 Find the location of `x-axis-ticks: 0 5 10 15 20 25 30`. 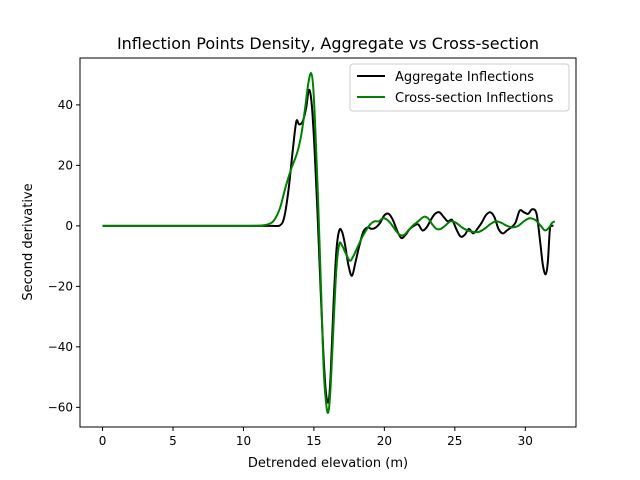

x-axis-ticks: 0 5 10 15 20 25 30 is located at coordinates (316, 437).